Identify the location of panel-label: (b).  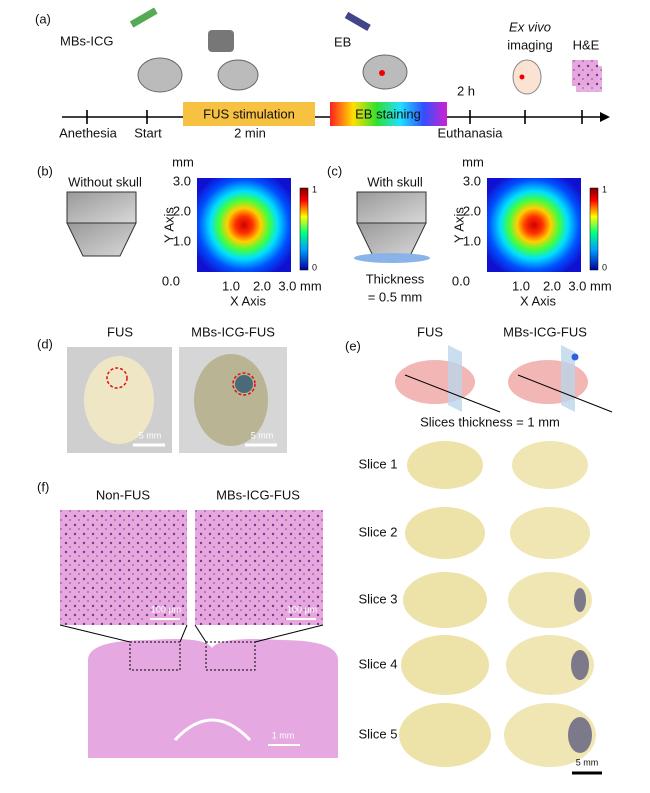
(45, 170).